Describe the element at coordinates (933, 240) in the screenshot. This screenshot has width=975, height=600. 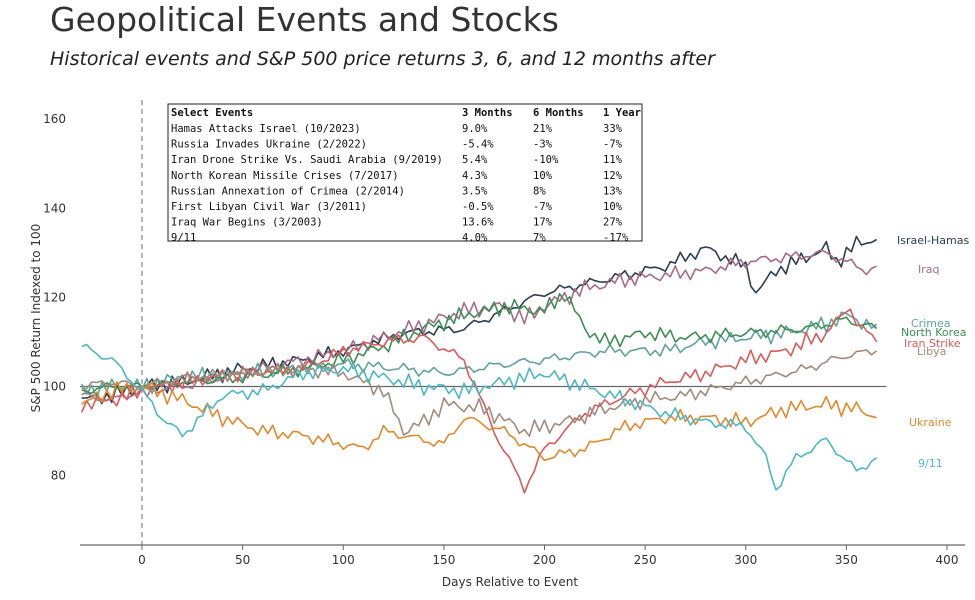
I see `series-label: Israel-Hamas` at that location.